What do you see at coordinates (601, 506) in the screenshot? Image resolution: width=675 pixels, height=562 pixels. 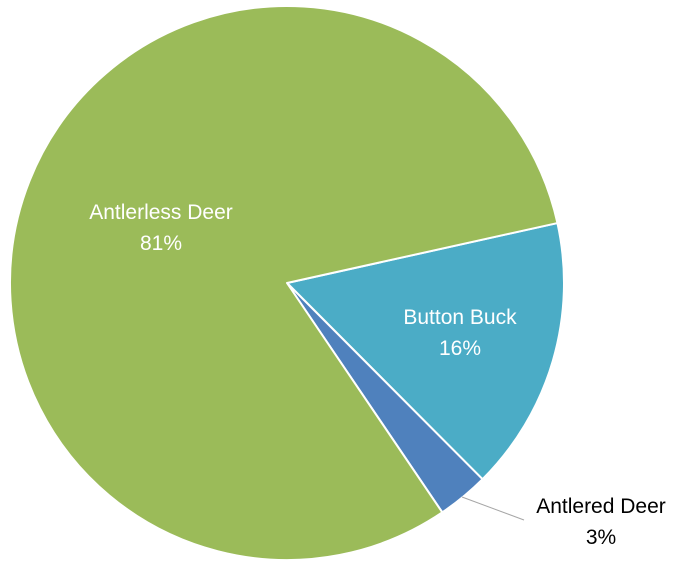 I see `antlered-deer-label: Antlered Deer` at bounding box center [601, 506].